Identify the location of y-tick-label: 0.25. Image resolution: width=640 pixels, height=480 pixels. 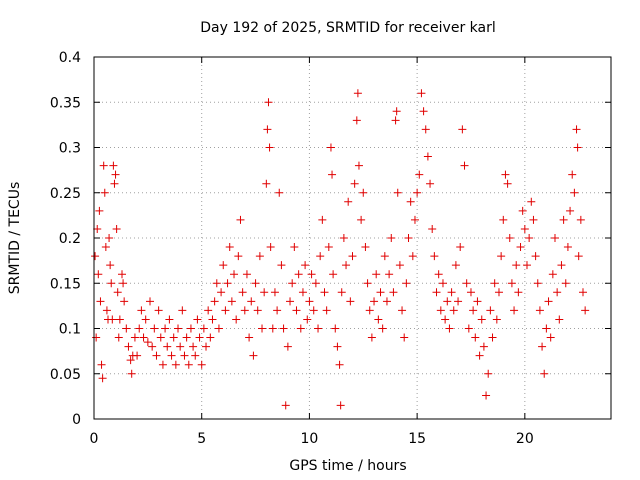
(65, 194).